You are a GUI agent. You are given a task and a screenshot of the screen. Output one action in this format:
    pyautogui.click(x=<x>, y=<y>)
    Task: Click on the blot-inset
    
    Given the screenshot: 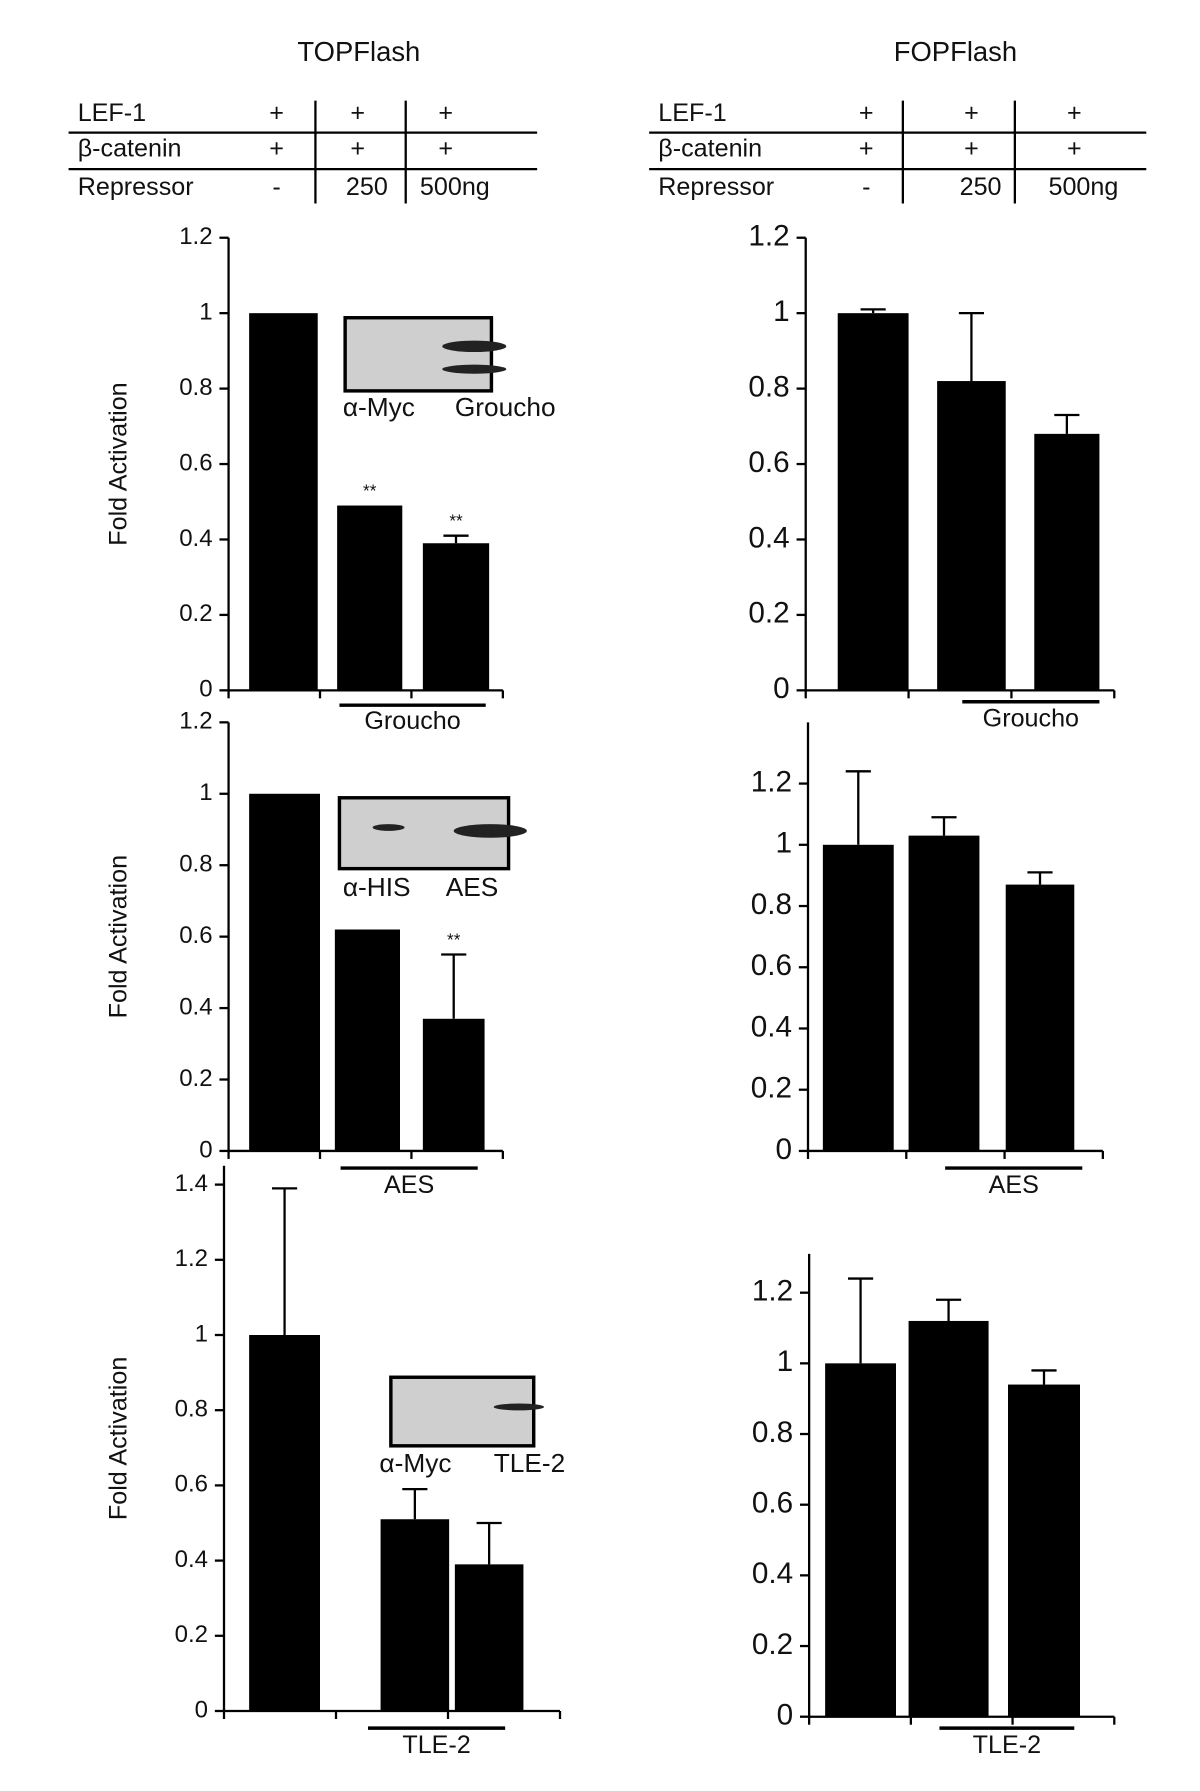 What is the action you would take?
    pyautogui.click(x=462, y=1411)
    